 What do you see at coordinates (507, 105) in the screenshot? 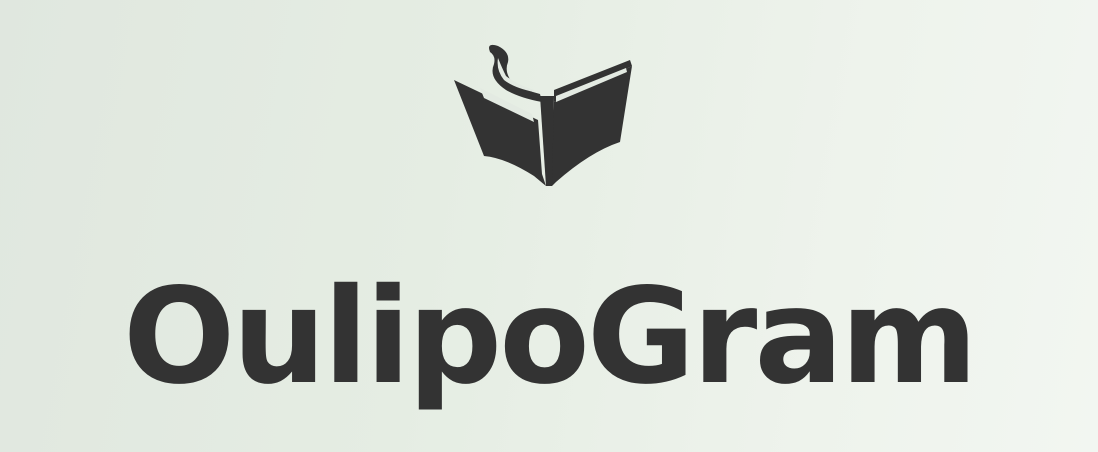
I see `left-page-gap` at bounding box center [507, 105].